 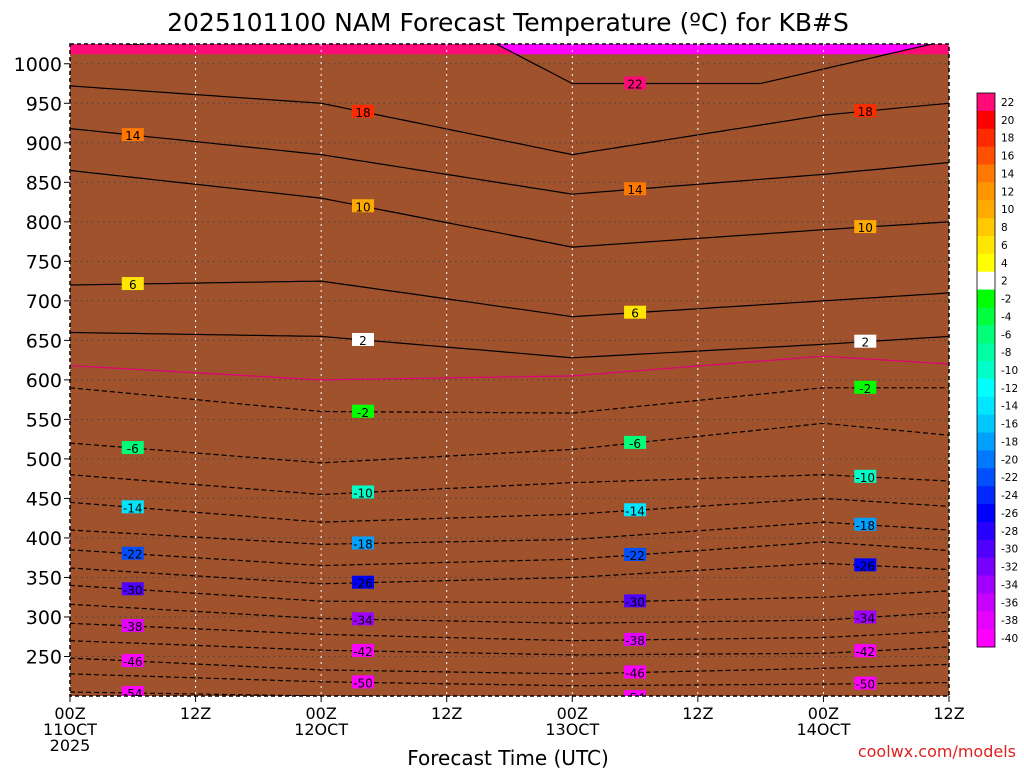 What do you see at coordinates (44, 499) in the screenshot?
I see `y-tick-label: 450` at bounding box center [44, 499].